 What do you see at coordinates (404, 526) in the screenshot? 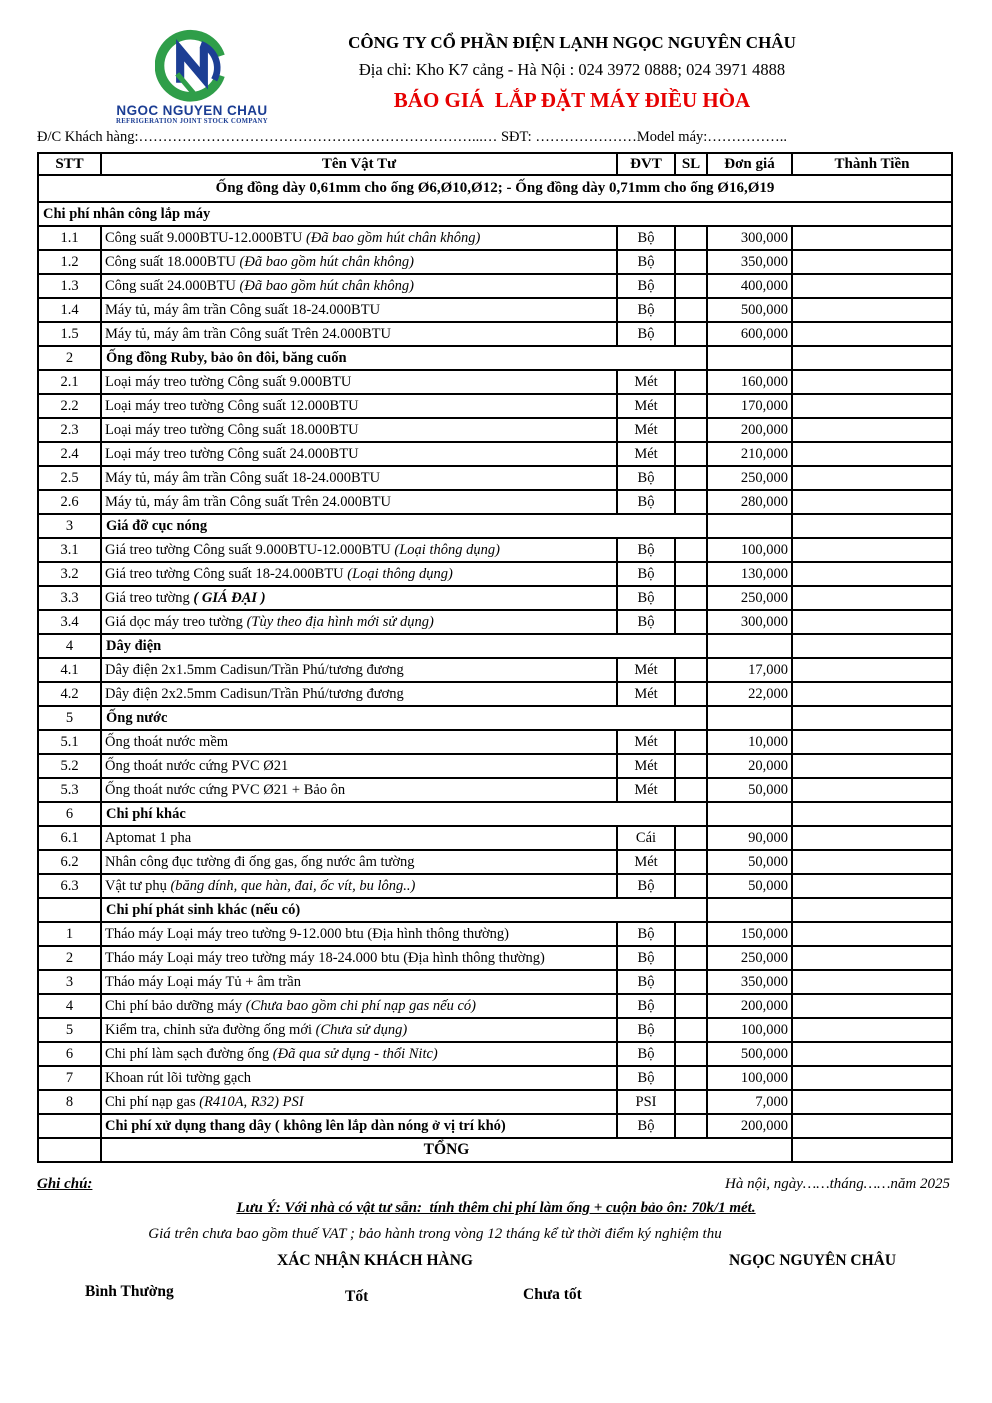
I see `name-cell: Giá đỡ cục nóng` at bounding box center [404, 526].